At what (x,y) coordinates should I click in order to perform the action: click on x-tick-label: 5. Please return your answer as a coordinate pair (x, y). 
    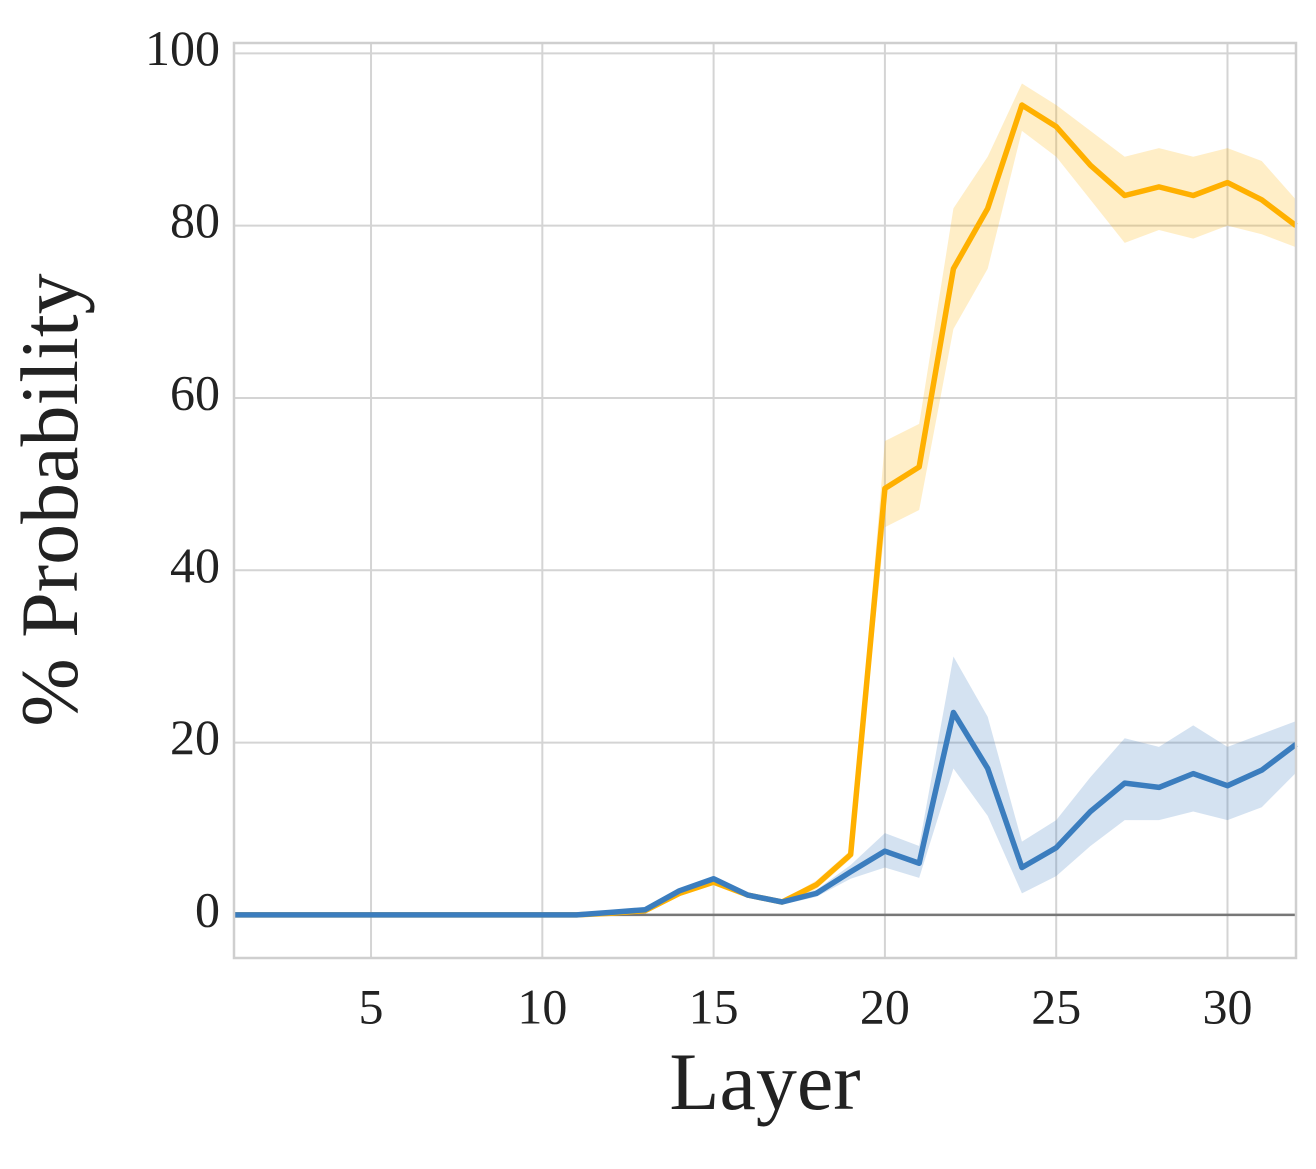
    Looking at the image, I should click on (371, 1006).